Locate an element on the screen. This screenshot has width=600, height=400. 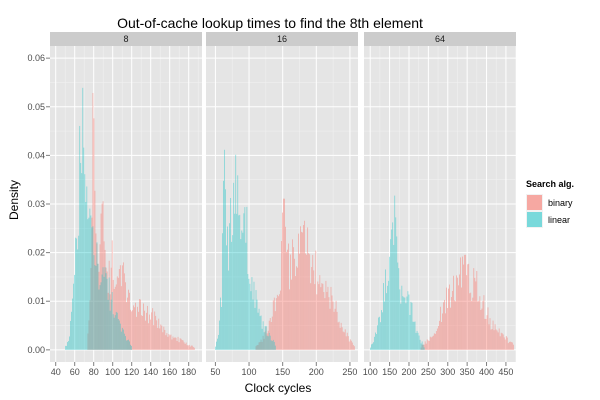
series-linear is located at coordinates (98, 218).